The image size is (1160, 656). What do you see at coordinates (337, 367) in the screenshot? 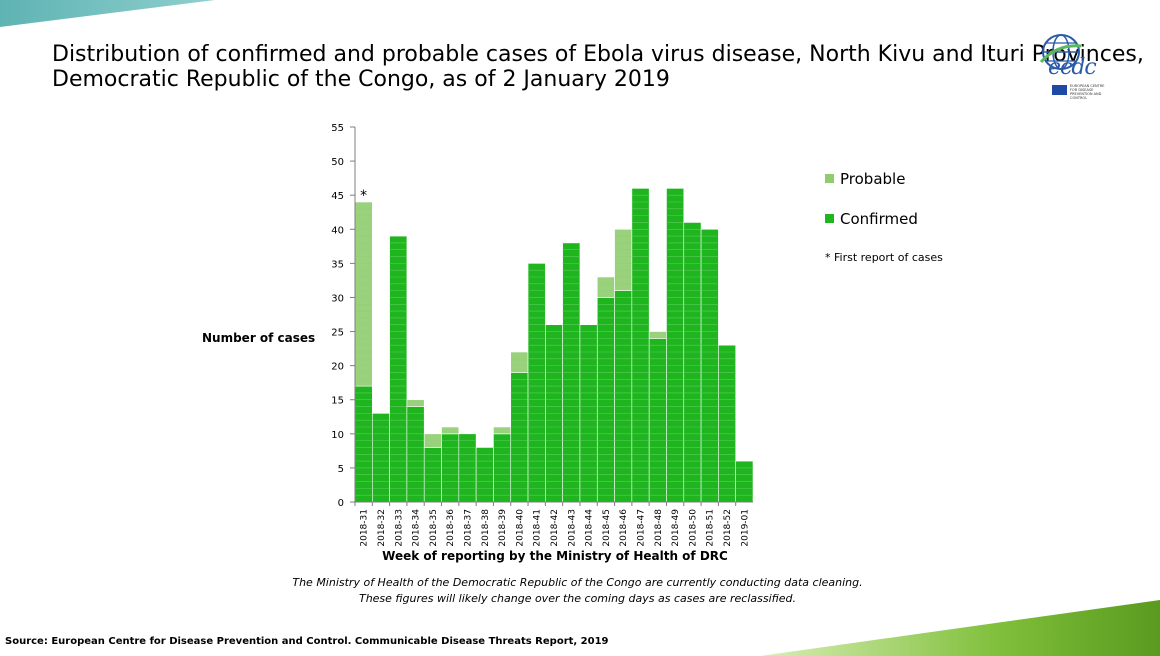
I see `y-tick-label: 20` at bounding box center [337, 367].